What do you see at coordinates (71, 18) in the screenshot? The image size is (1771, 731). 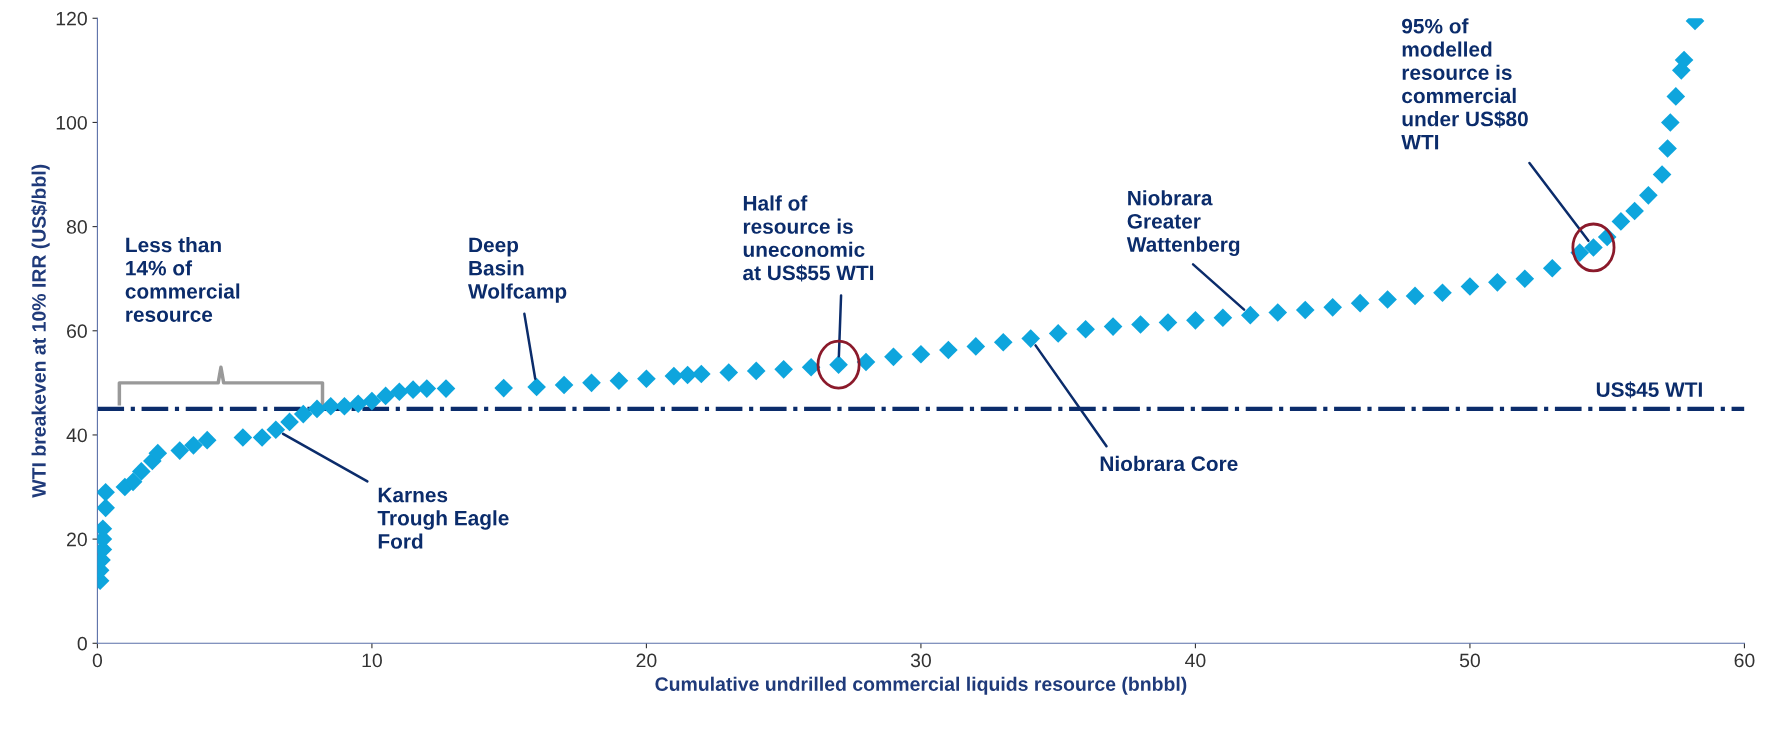 I see `y-tick-label: 120` at bounding box center [71, 18].